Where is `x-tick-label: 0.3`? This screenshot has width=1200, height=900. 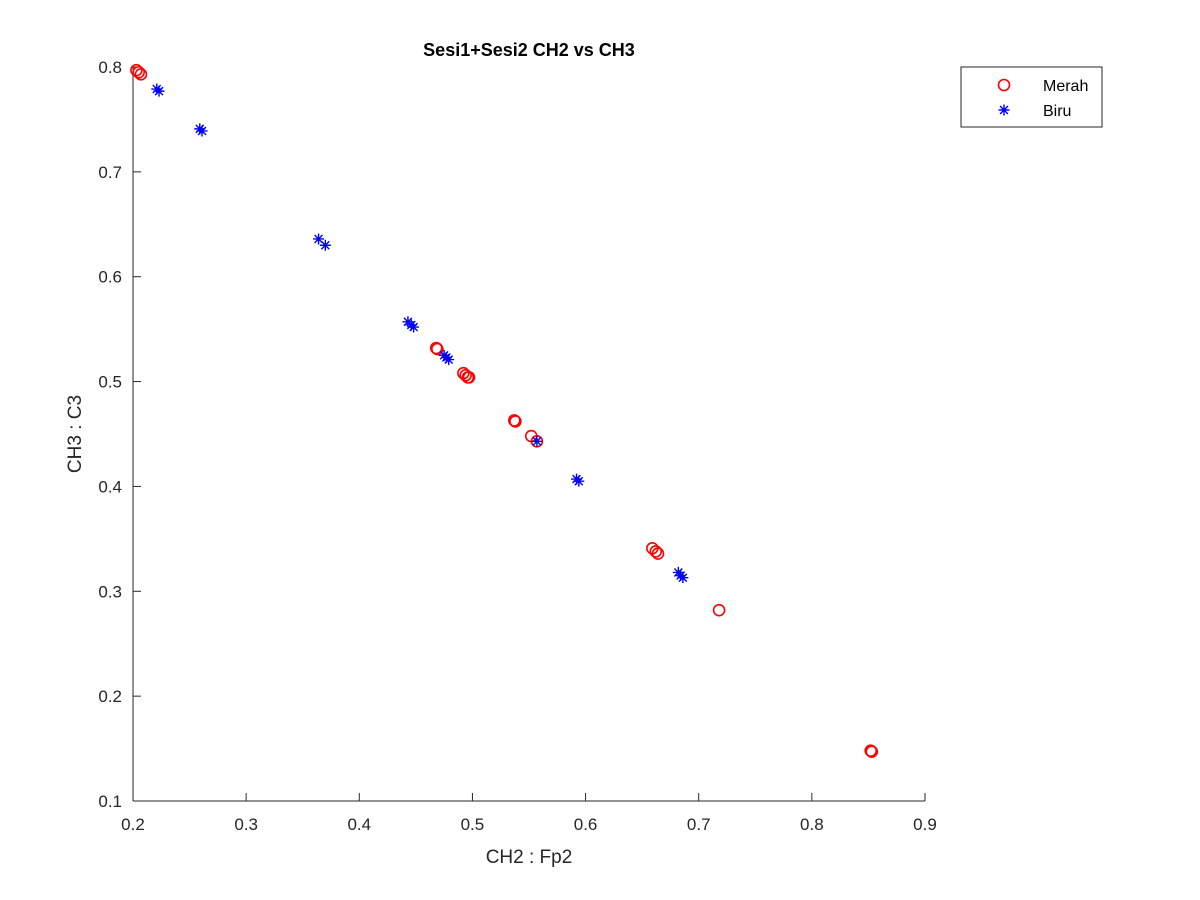
x-tick-label: 0.3 is located at coordinates (246, 824).